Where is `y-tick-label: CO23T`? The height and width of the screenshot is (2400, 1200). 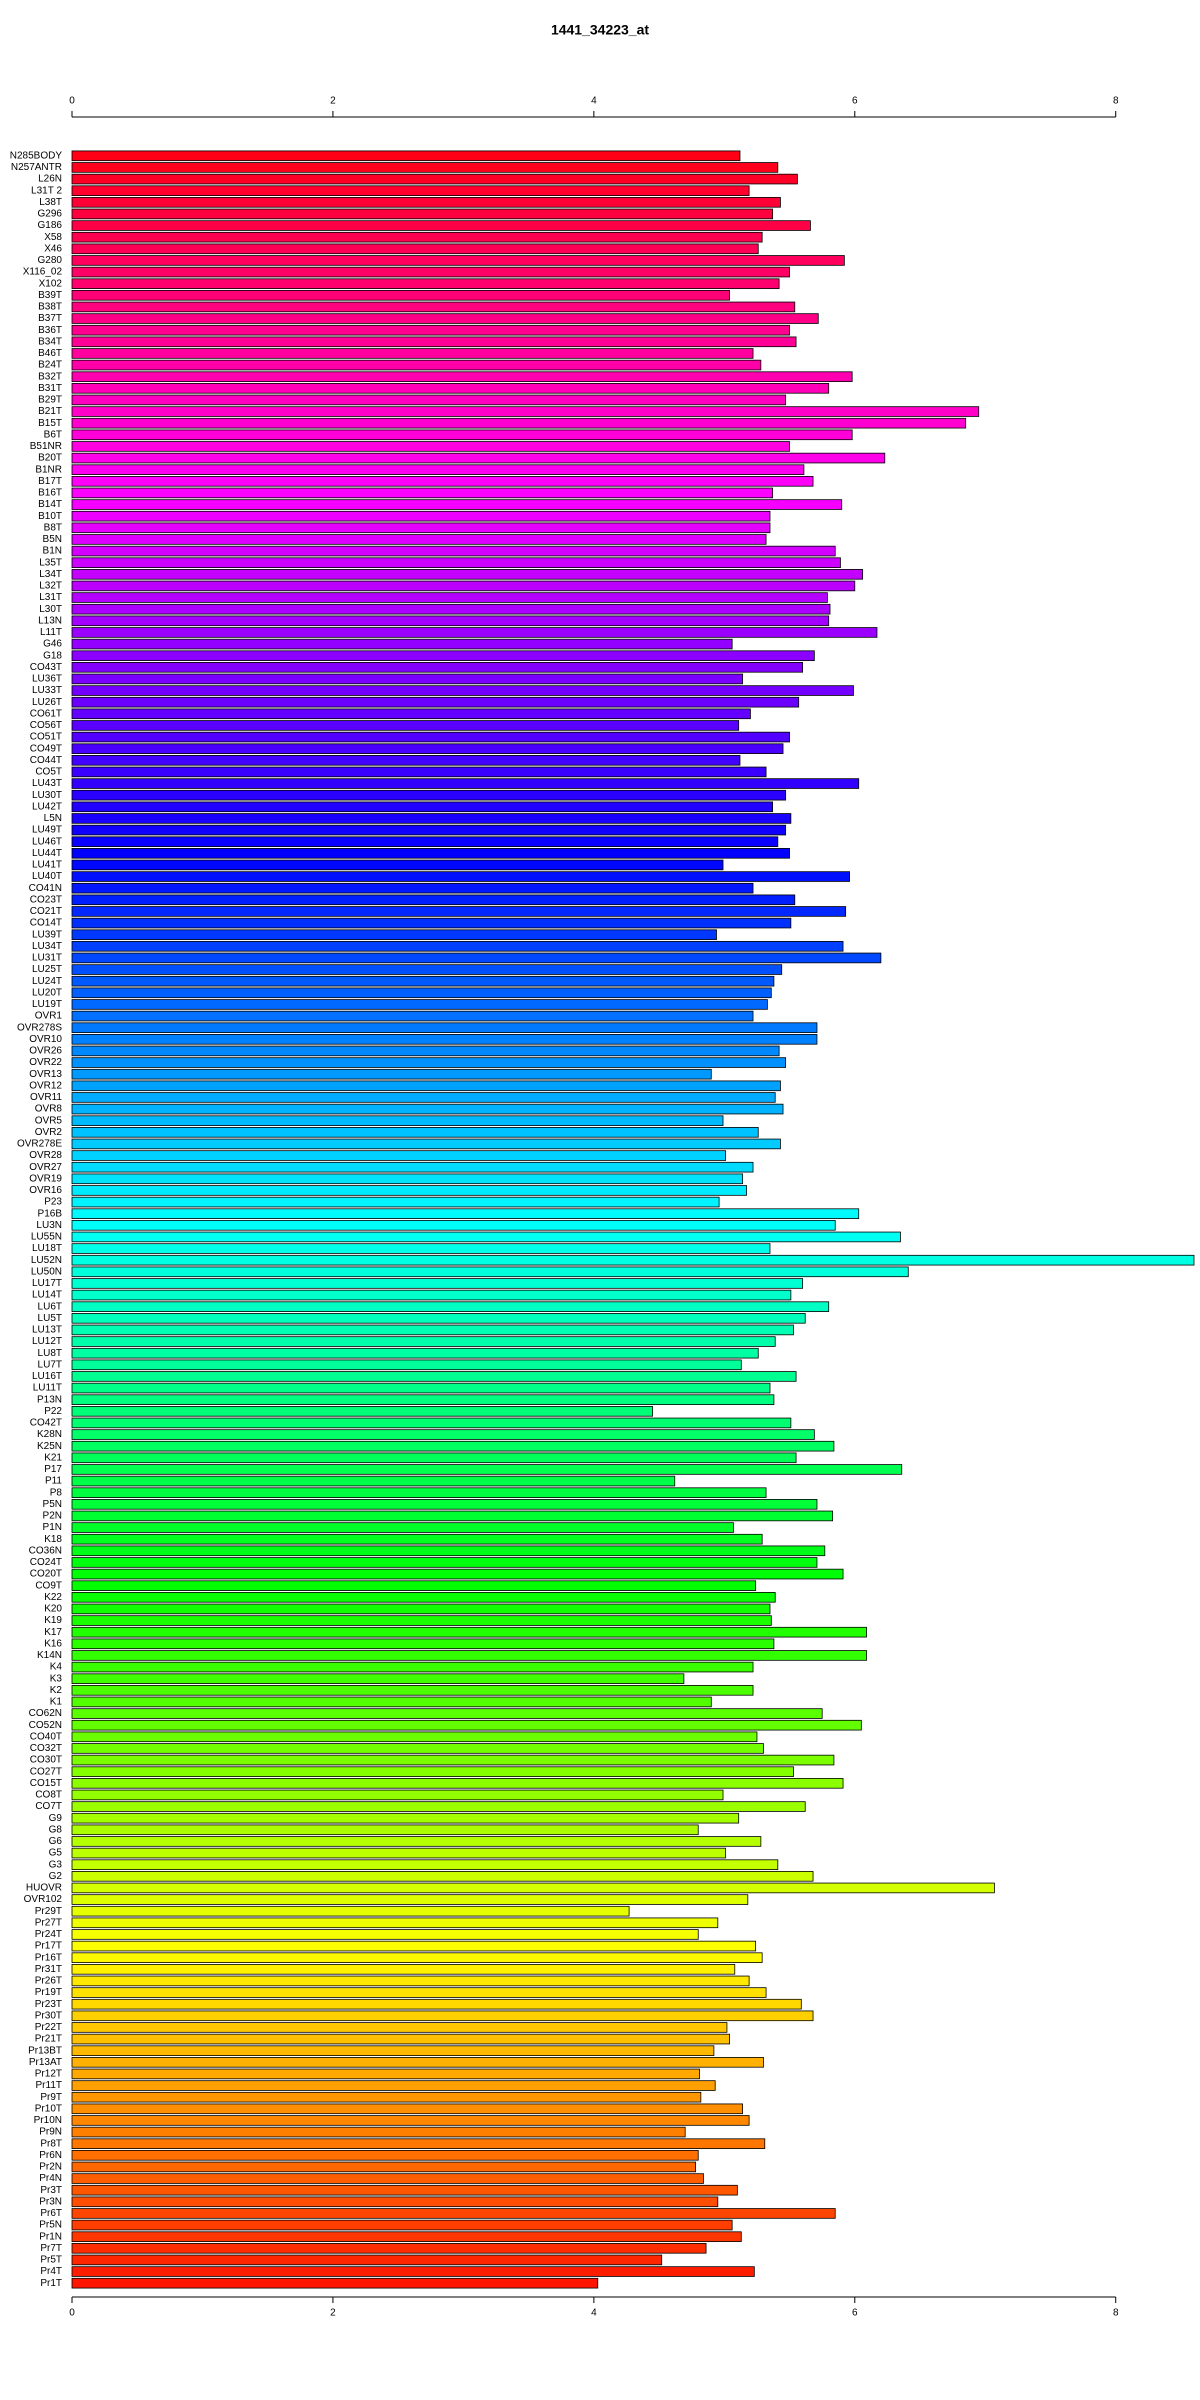
y-tick-label: CO23T is located at coordinates (46, 899).